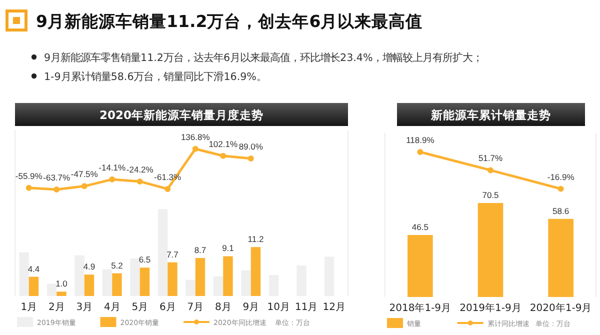 The height and width of the screenshot is (335, 600). What do you see at coordinates (195, 137) in the screenshot?
I see `data-label: 136.8%` at bounding box center [195, 137].